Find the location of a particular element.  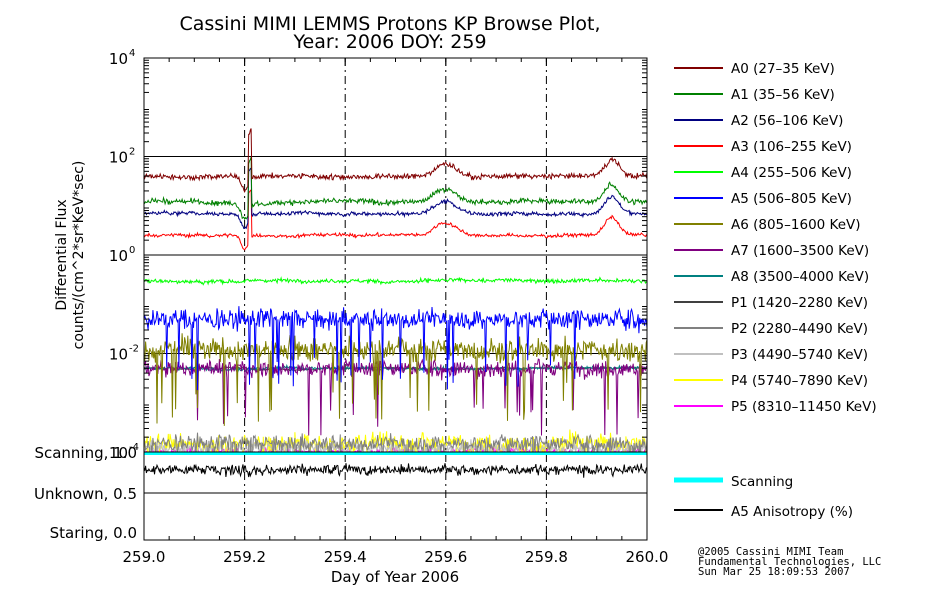

lower-y-tick-label: Staring, 0.0 is located at coordinates (93, 533).